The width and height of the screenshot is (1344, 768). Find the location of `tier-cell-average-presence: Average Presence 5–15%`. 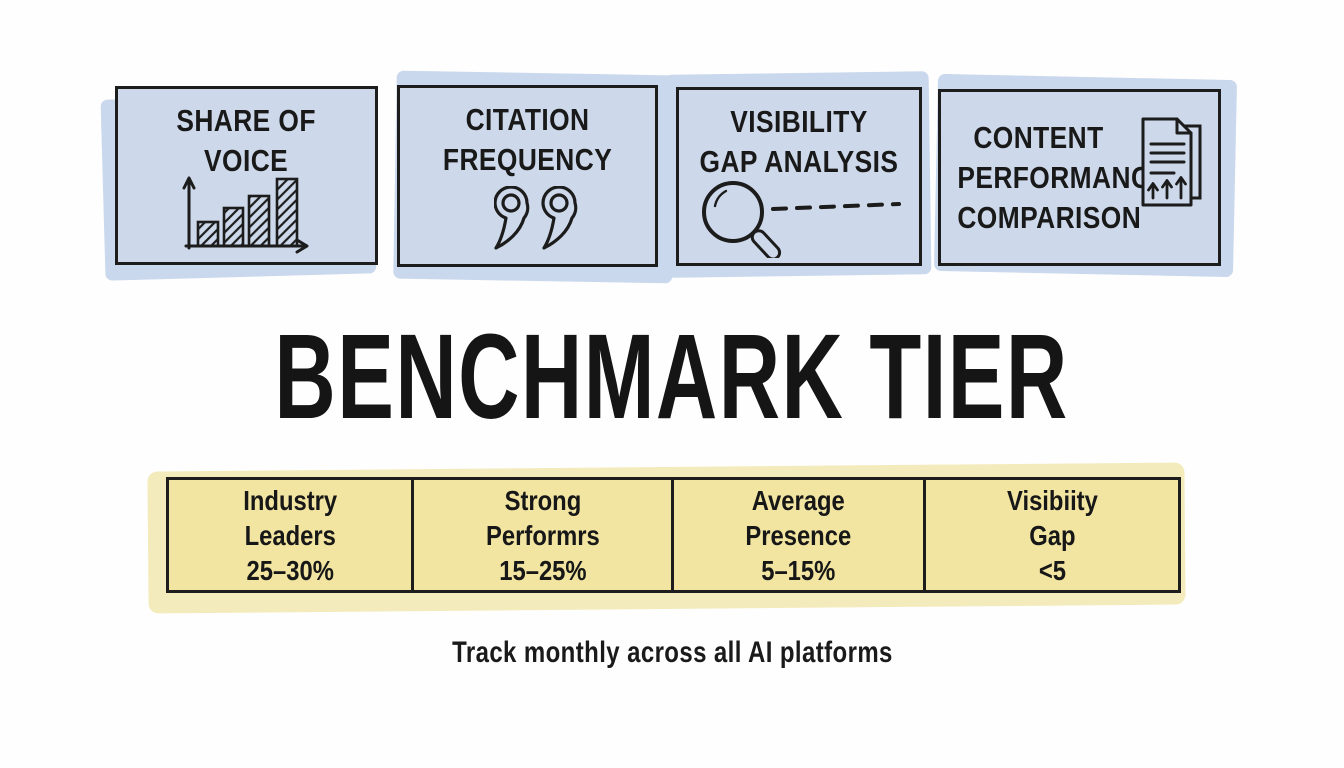

tier-cell-average-presence: Average Presence 5–15% is located at coordinates (797, 535).